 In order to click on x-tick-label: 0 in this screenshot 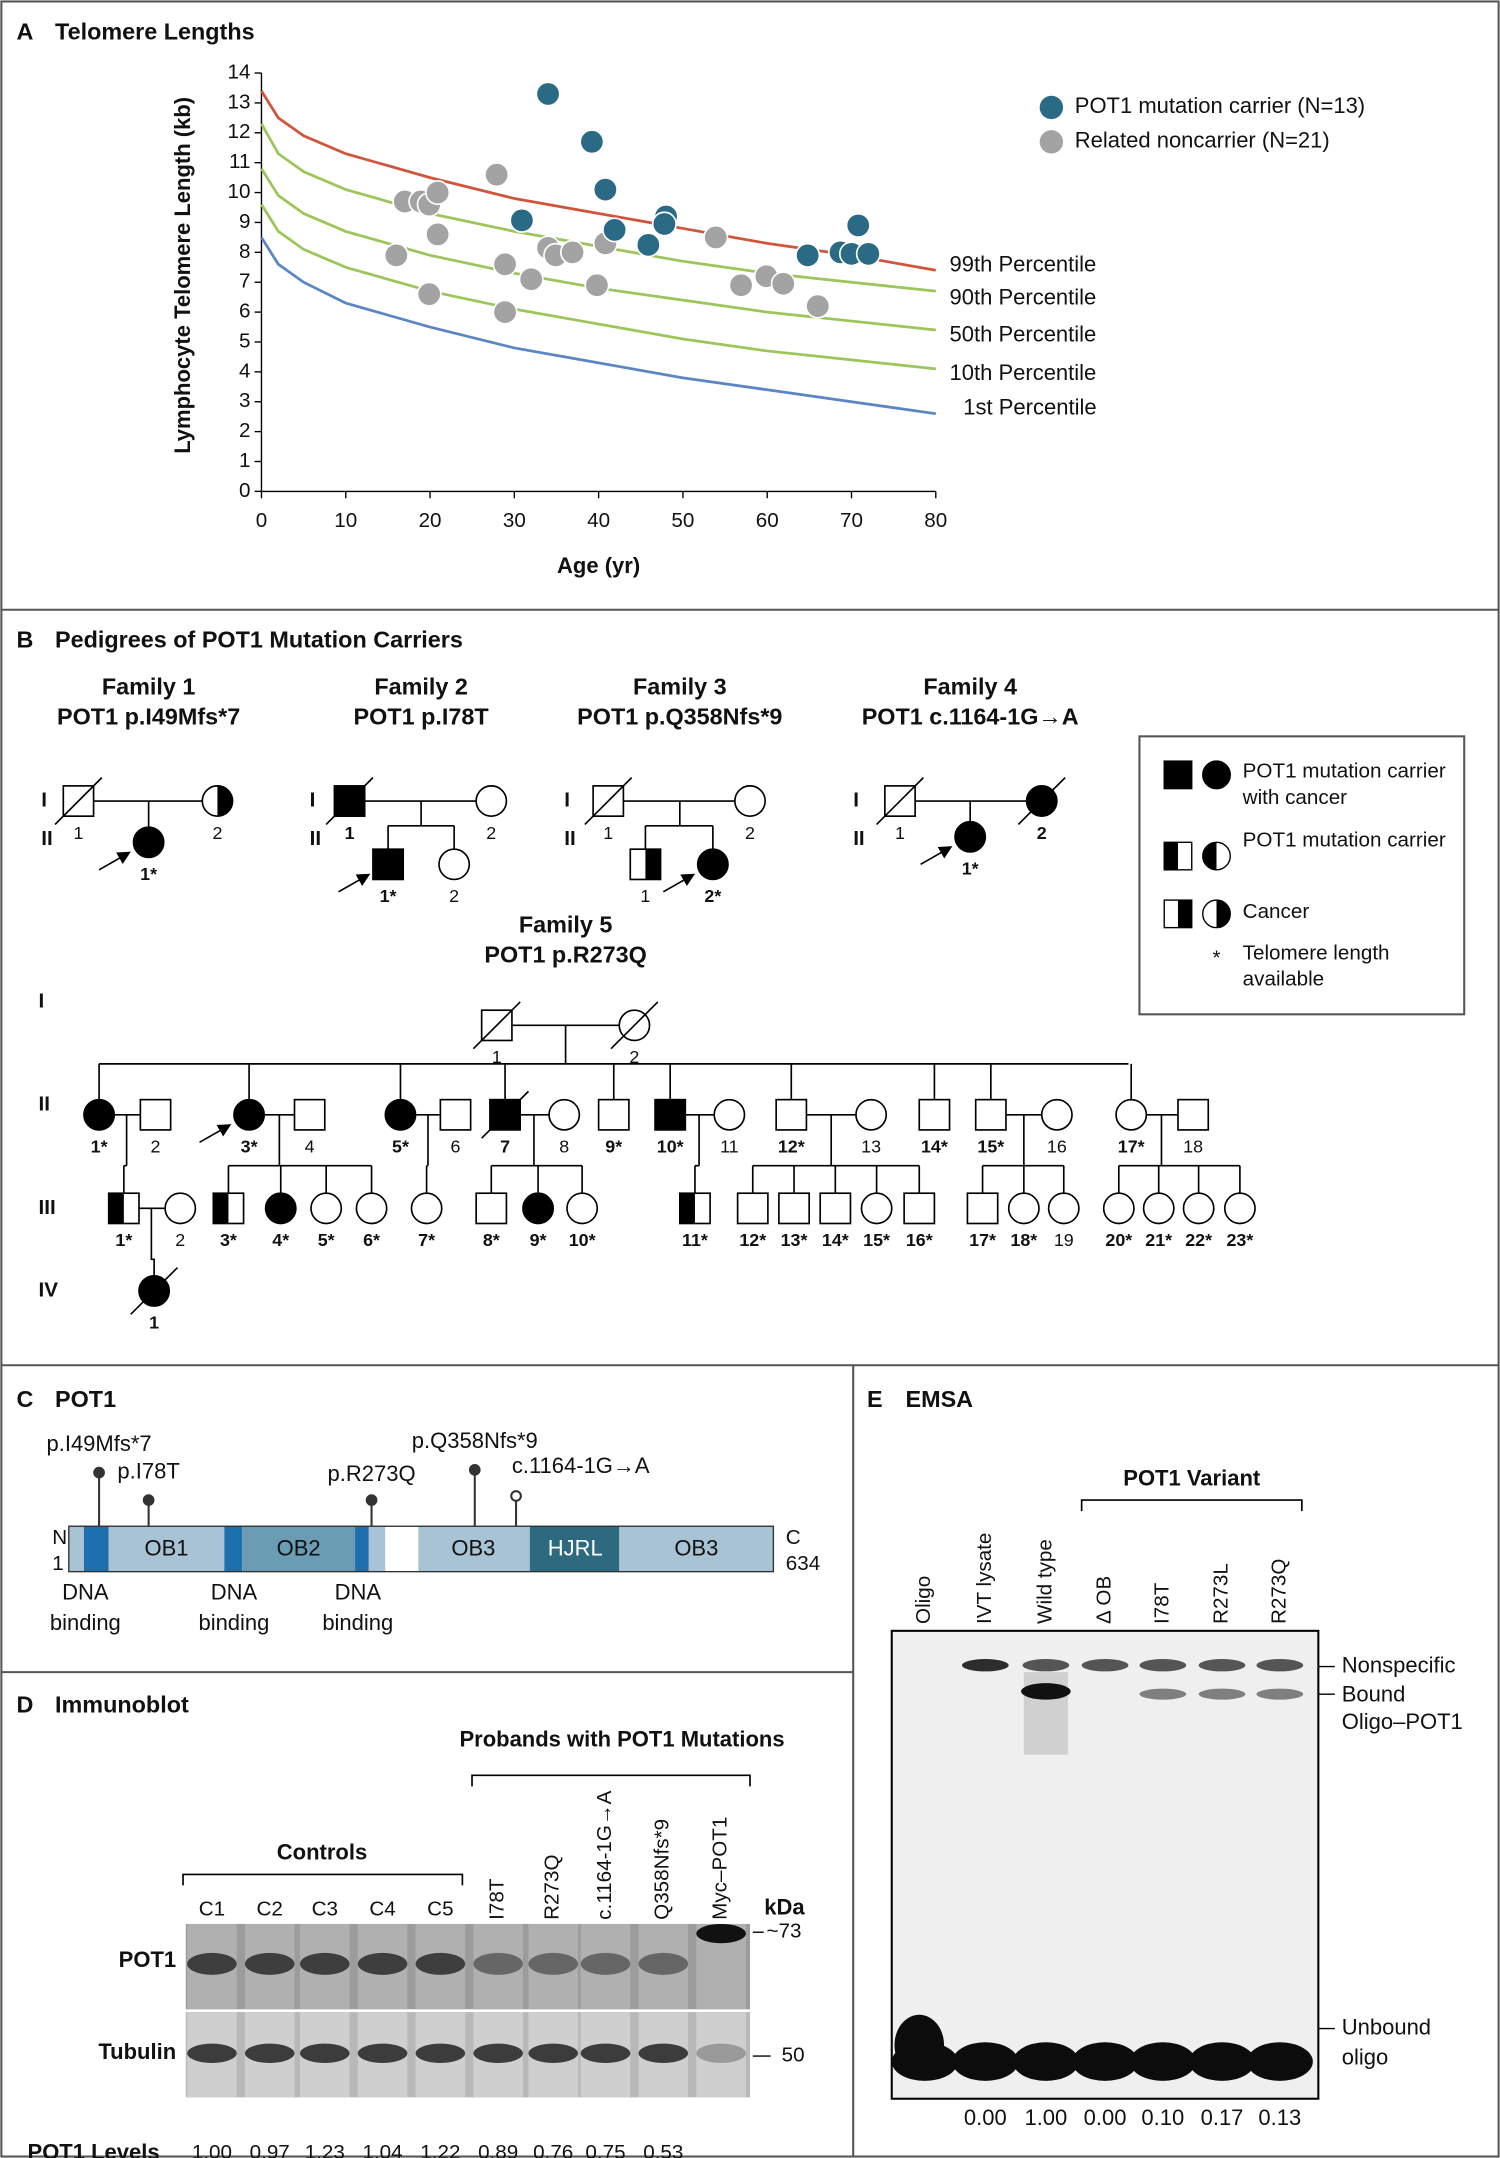, I will do `click(261, 520)`.